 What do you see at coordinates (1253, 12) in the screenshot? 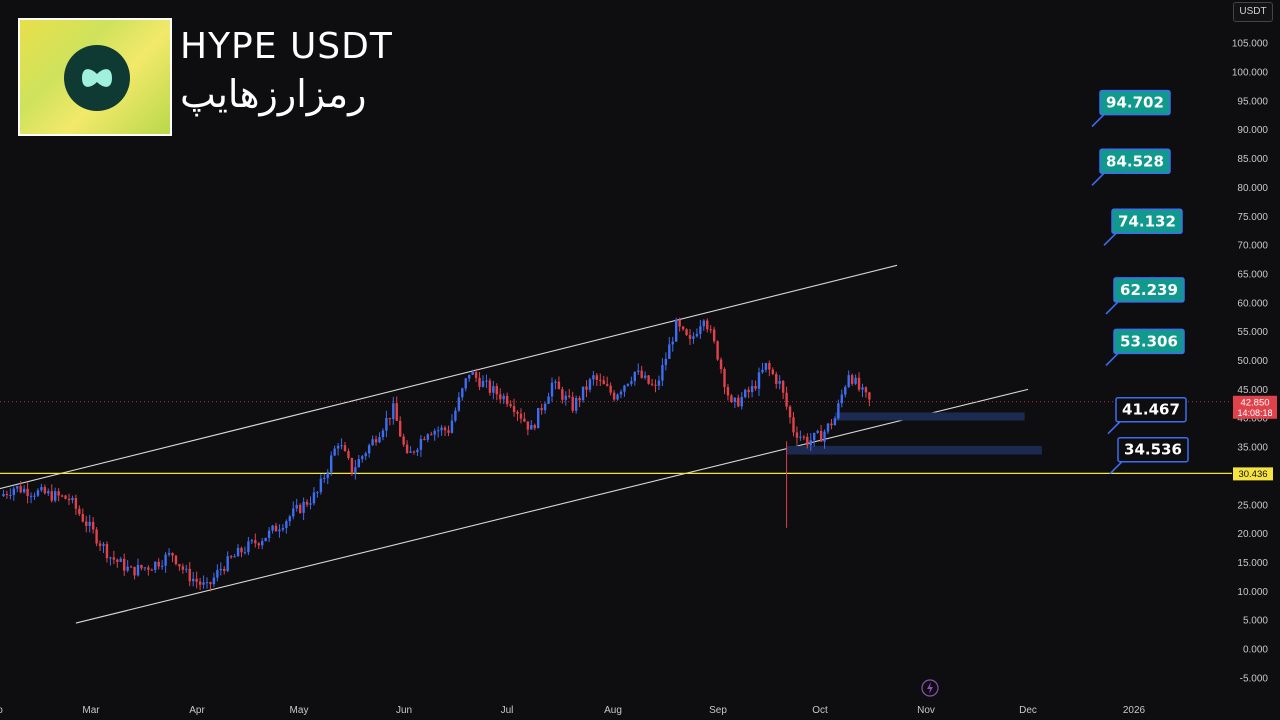
I see `currency-unit: USDT` at bounding box center [1253, 12].